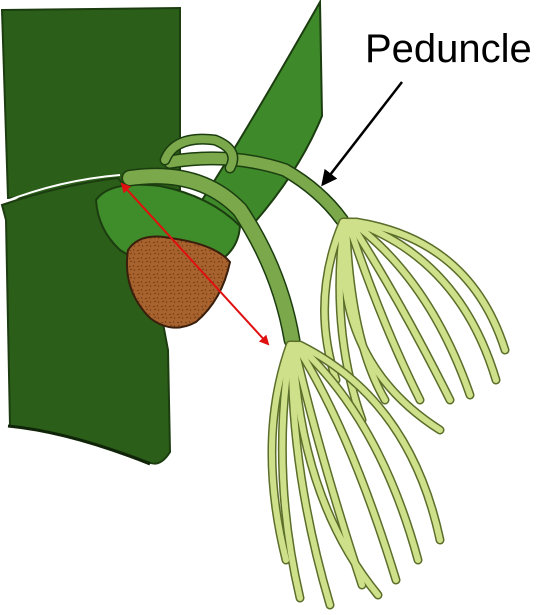 This screenshot has height=615, width=551. What do you see at coordinates (356, 475) in the screenshot?
I see `flower-cluster-front` at bounding box center [356, 475].